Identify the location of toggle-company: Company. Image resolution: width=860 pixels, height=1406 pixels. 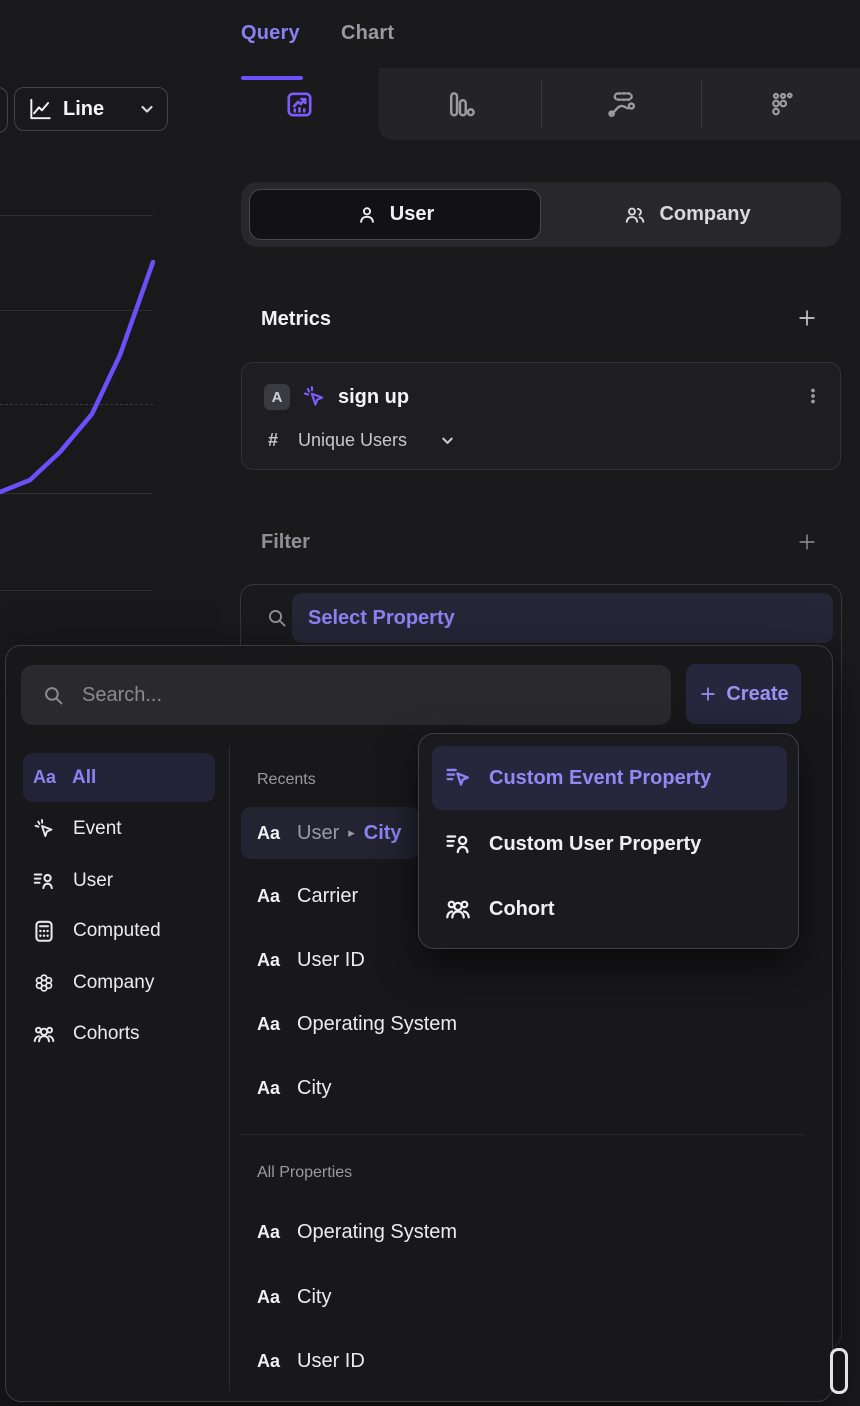
(687, 214).